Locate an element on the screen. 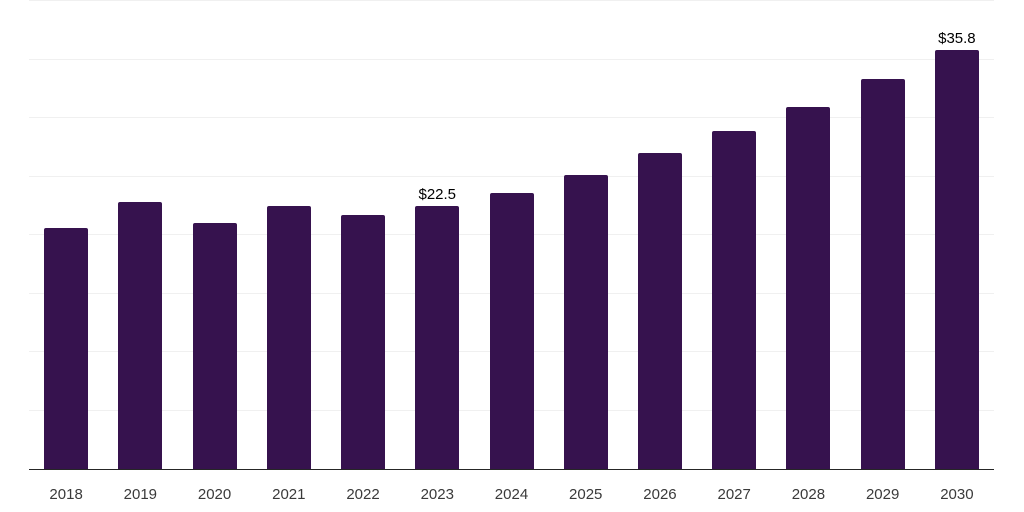 Image resolution: width=1024 pixels, height=512 pixels. x-tick-label-2028: 2028 is located at coordinates (808, 494).